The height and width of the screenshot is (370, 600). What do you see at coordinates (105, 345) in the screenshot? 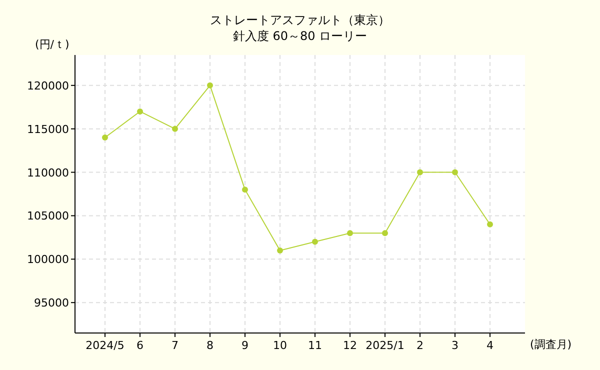
I see `x-tick-label: 2024/5` at bounding box center [105, 345].